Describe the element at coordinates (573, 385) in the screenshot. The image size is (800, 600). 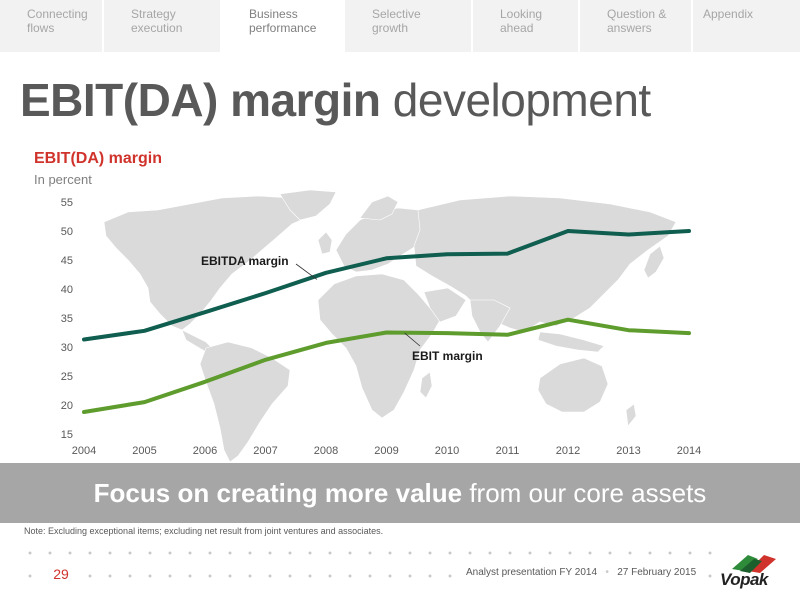
I see `map-australia` at that location.